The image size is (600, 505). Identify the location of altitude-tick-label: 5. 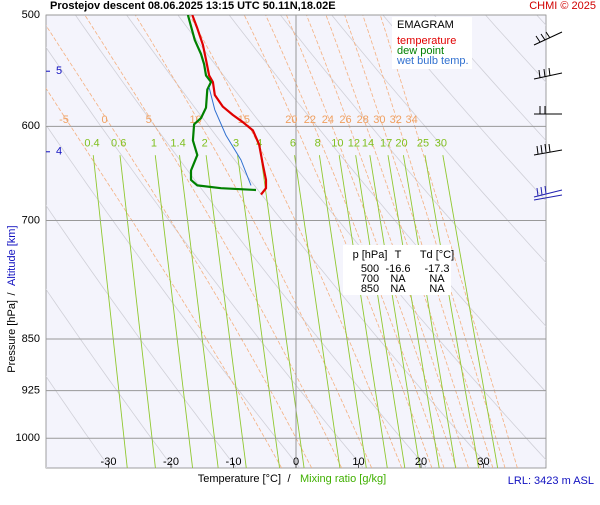
(59, 71).